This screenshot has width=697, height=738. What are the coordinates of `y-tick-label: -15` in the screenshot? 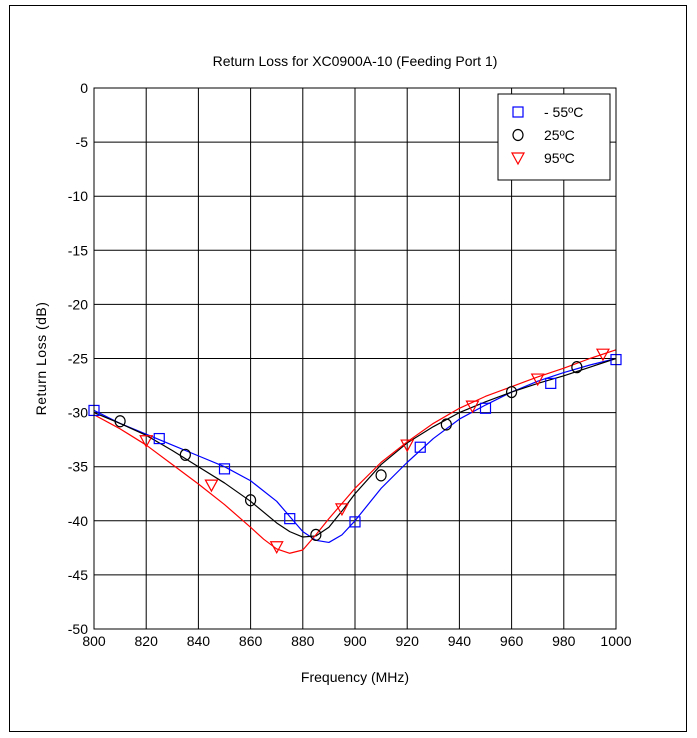 It's located at (78, 250).